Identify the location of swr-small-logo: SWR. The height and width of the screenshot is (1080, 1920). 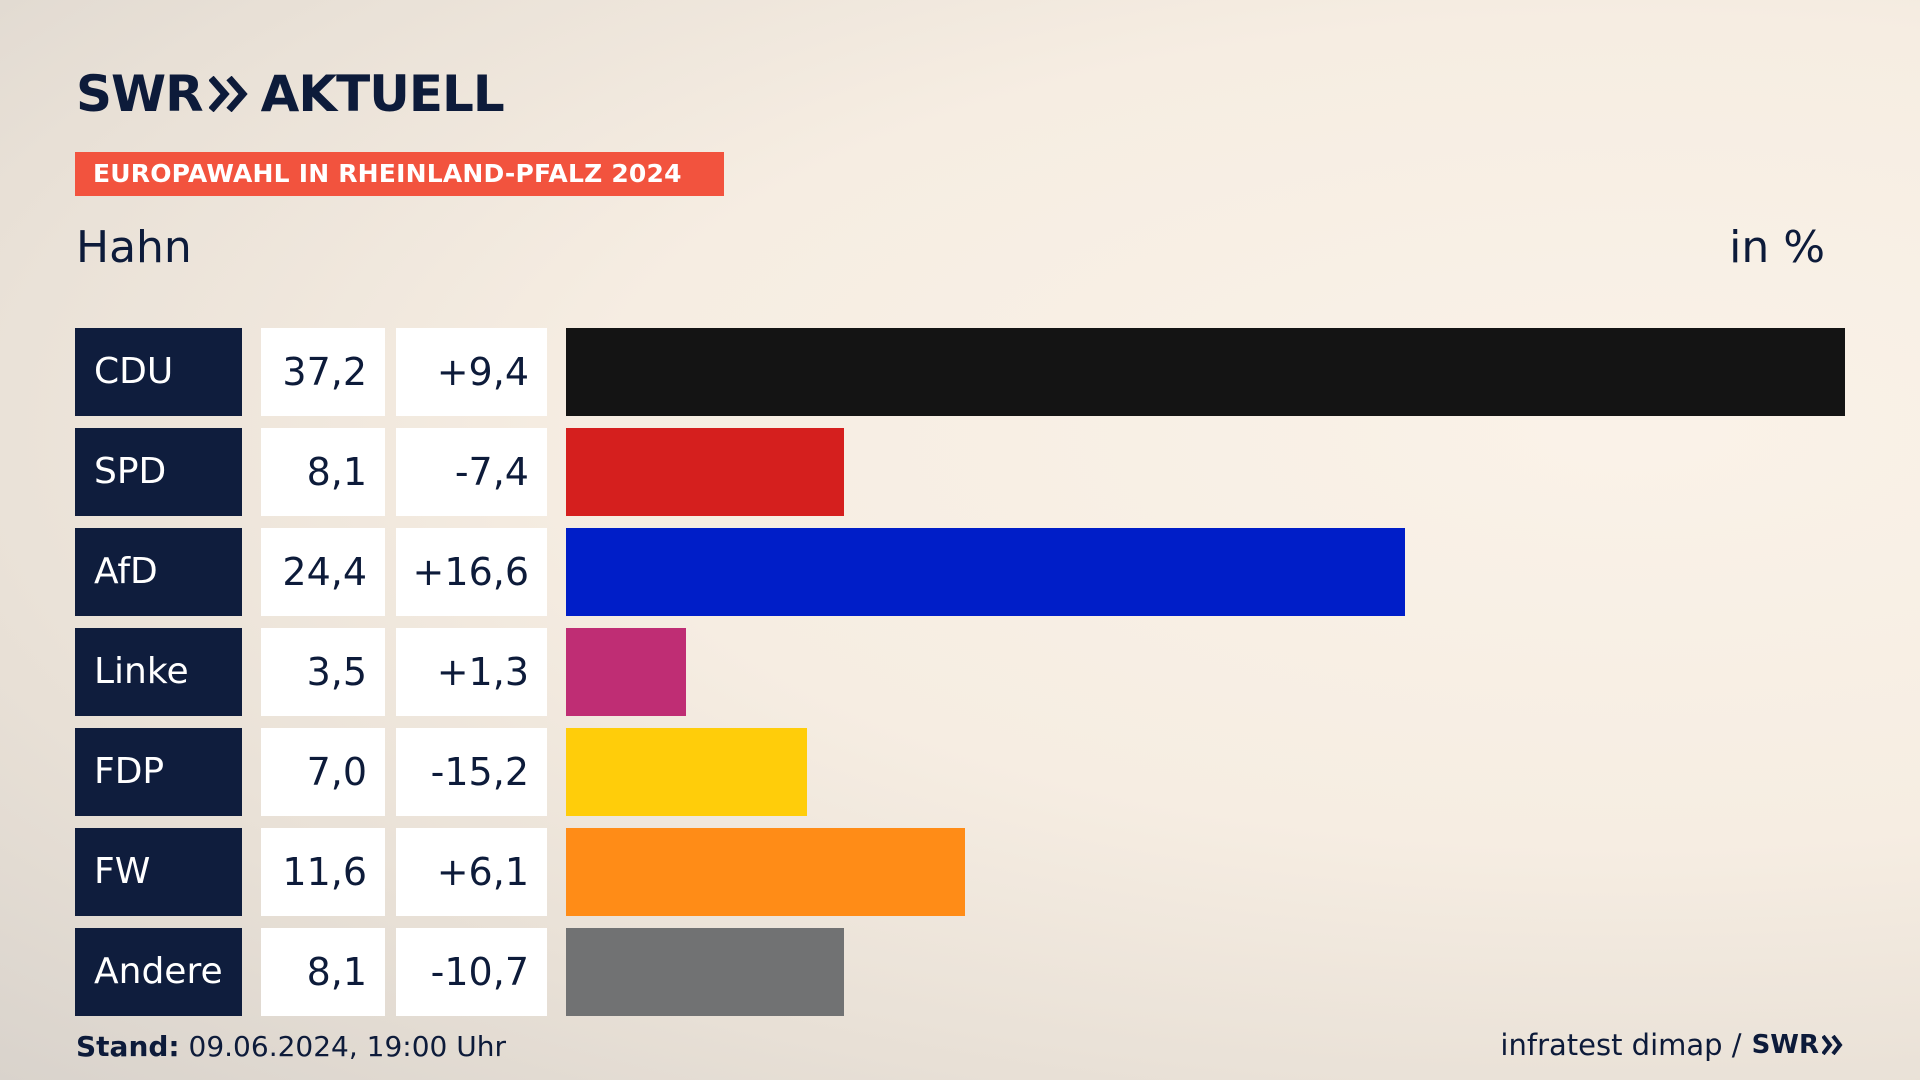
(1798, 1045).